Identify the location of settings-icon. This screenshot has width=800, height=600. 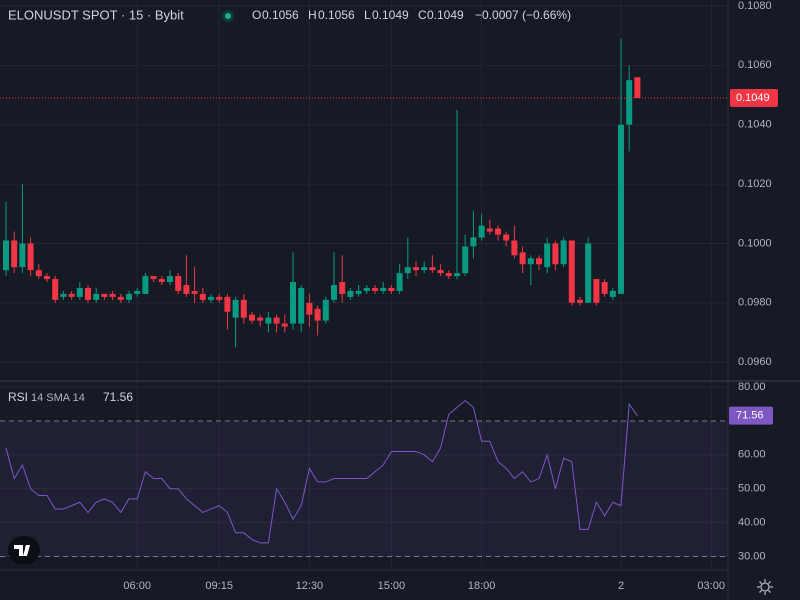
(765, 587).